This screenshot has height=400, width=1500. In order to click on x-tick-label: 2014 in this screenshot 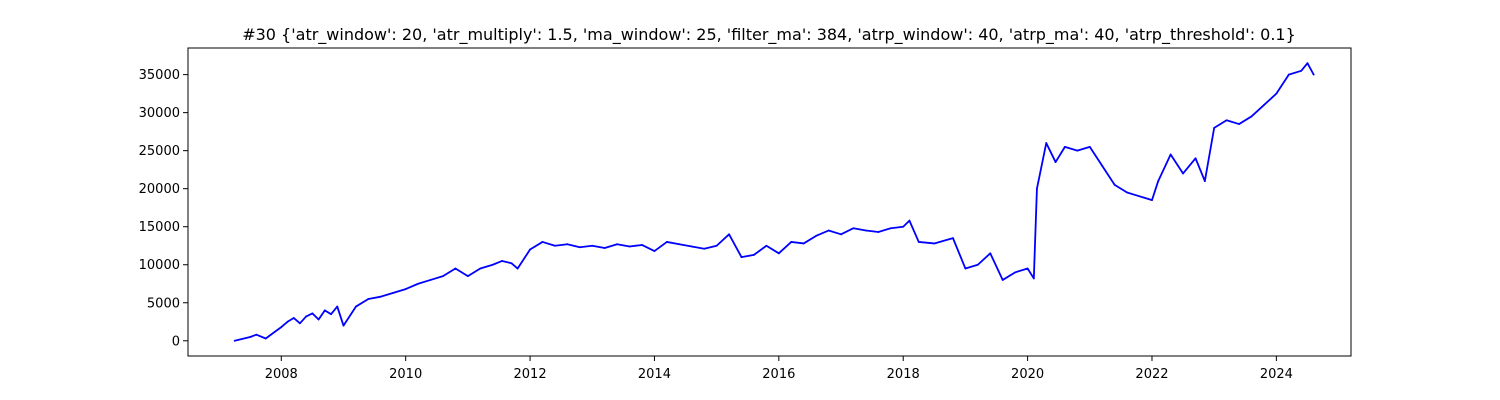, I will do `click(654, 374)`.